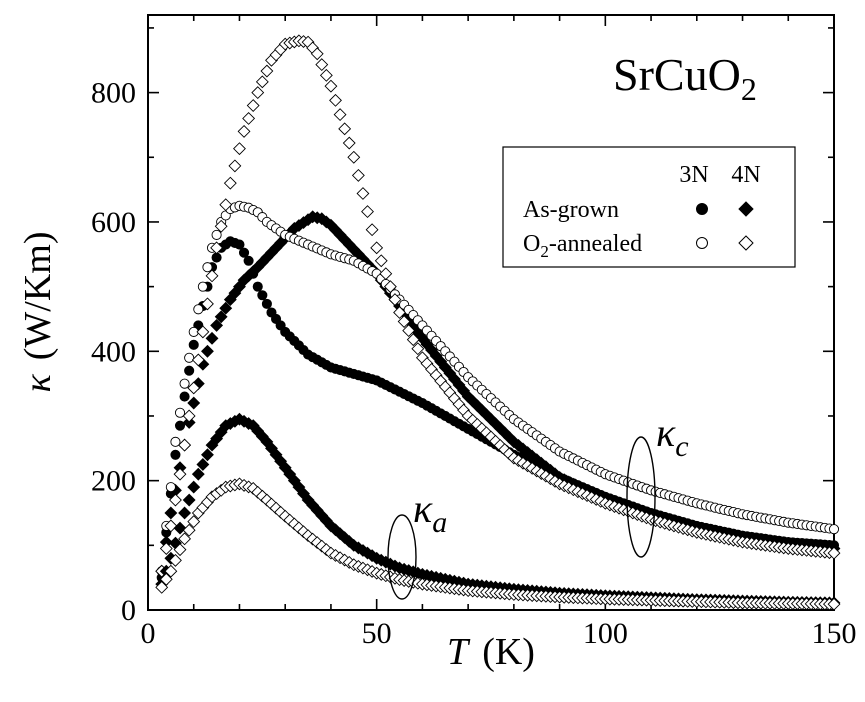 This screenshot has width=865, height=702. What do you see at coordinates (571, 210) in the screenshot?
I see `legend-label-as-grown: As-grown` at bounding box center [571, 210].